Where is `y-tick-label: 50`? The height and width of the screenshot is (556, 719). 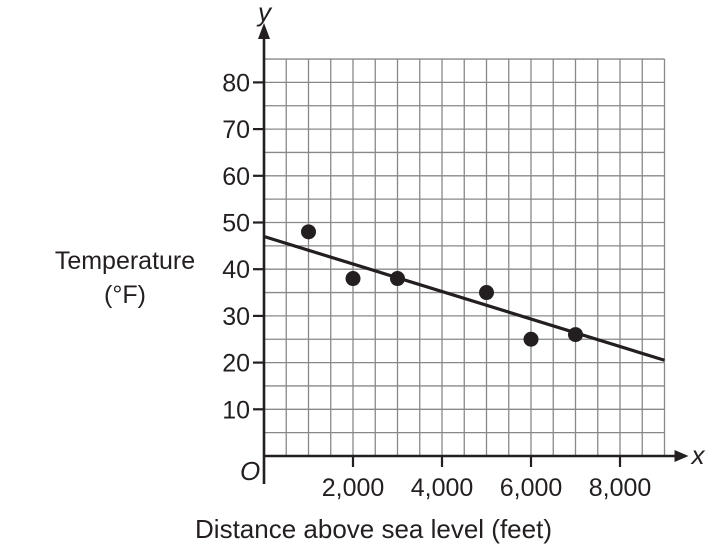
y-tick-label: 50 is located at coordinates (236, 224).